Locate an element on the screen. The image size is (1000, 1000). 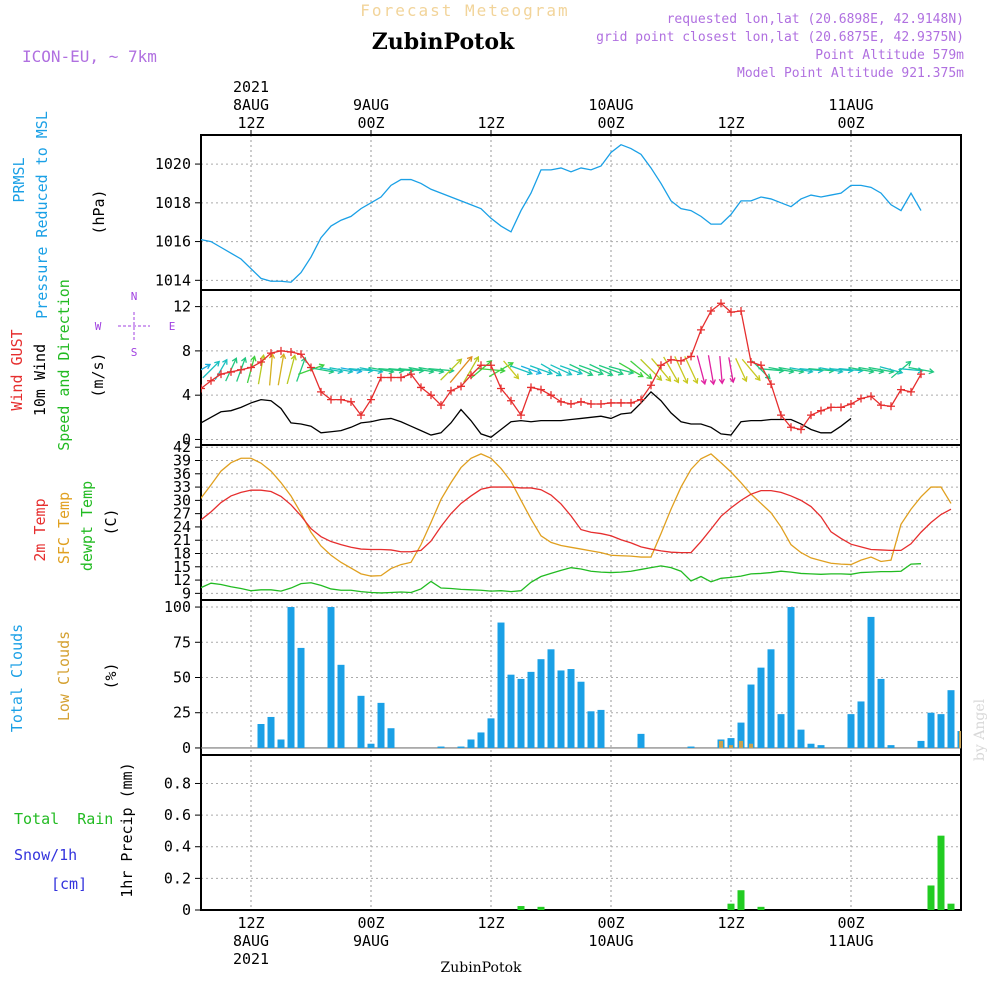
model-label: ICON-EU, ~ 7km is located at coordinates (89, 56).